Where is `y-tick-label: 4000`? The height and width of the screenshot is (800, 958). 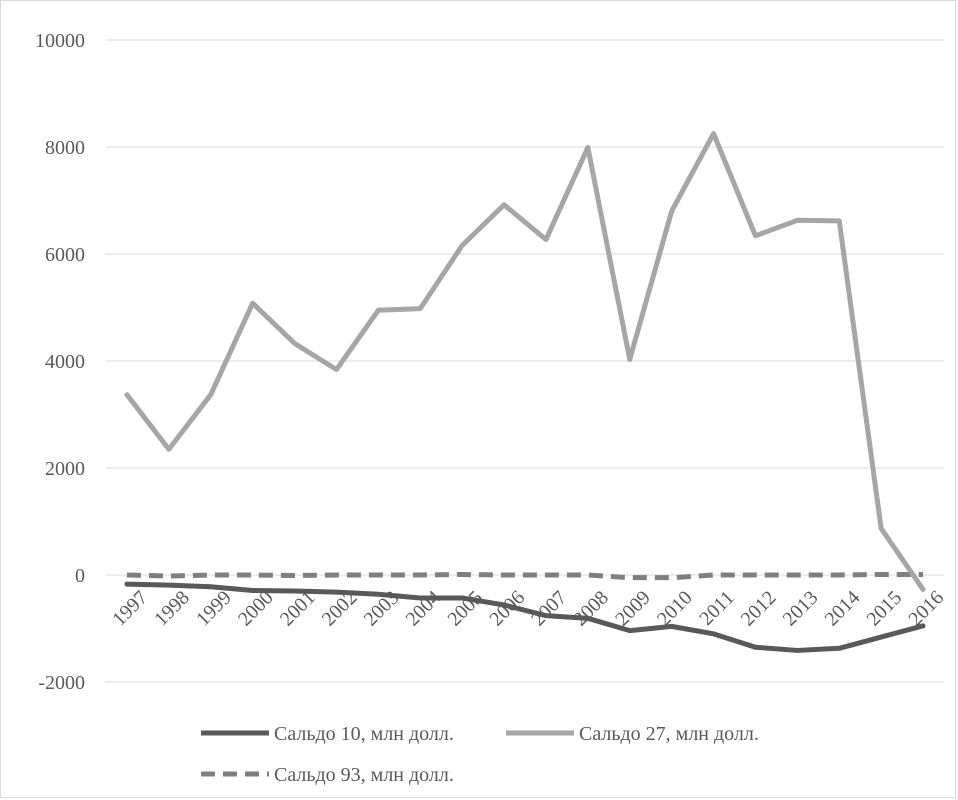
y-tick-label: 4000 is located at coordinates (65, 362).